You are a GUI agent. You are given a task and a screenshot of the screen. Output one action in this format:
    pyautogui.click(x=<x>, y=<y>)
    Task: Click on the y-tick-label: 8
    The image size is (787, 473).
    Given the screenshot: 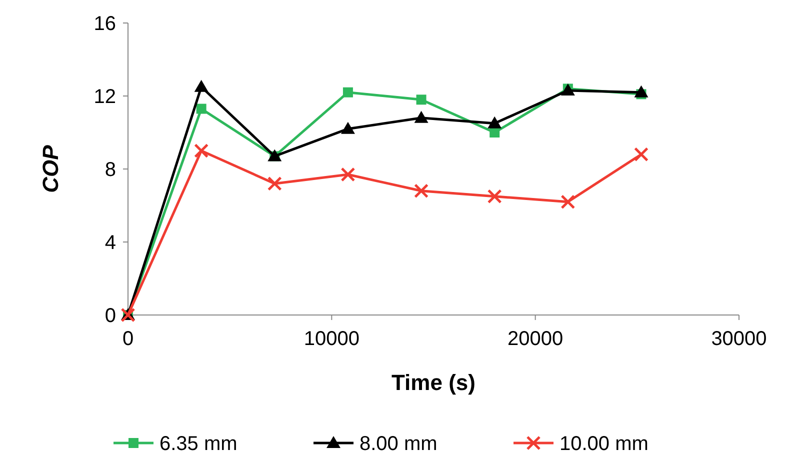 What is the action you would take?
    pyautogui.click(x=110, y=170)
    